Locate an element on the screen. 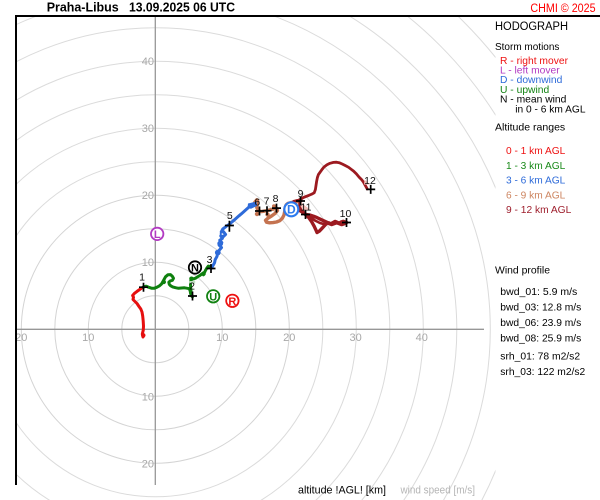  svg-text: 3 - 6 km AGL is located at coordinates (536, 181).